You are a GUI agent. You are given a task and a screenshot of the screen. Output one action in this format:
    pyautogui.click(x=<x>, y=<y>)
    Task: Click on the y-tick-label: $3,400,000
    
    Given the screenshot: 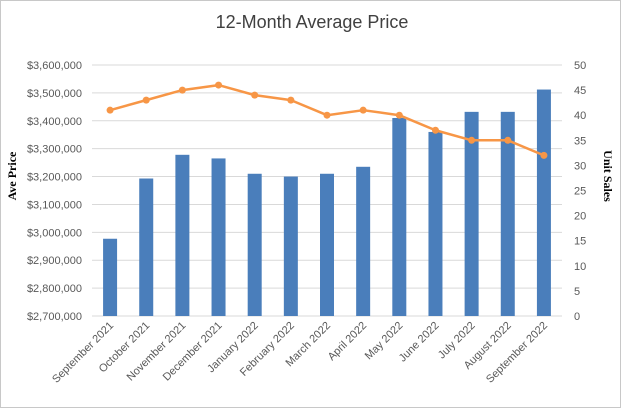 What is the action you would take?
    pyautogui.click(x=54, y=122)
    